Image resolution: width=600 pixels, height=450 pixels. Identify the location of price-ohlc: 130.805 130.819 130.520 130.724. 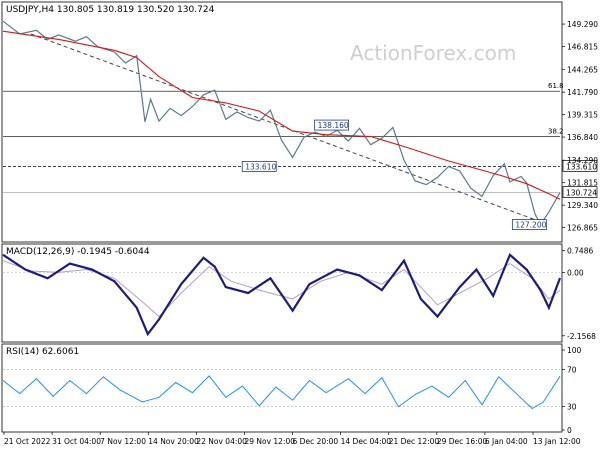
(136, 10).